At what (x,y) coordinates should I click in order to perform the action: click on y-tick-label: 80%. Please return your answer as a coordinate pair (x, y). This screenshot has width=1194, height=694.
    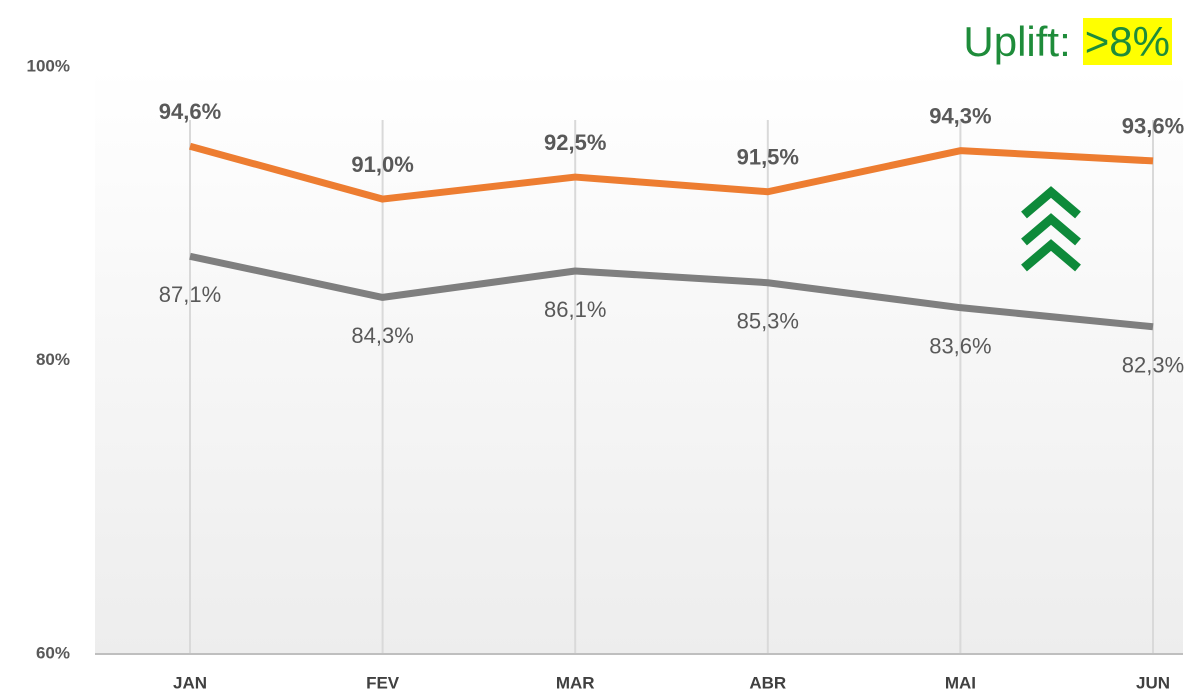
    Looking at the image, I should click on (53, 359).